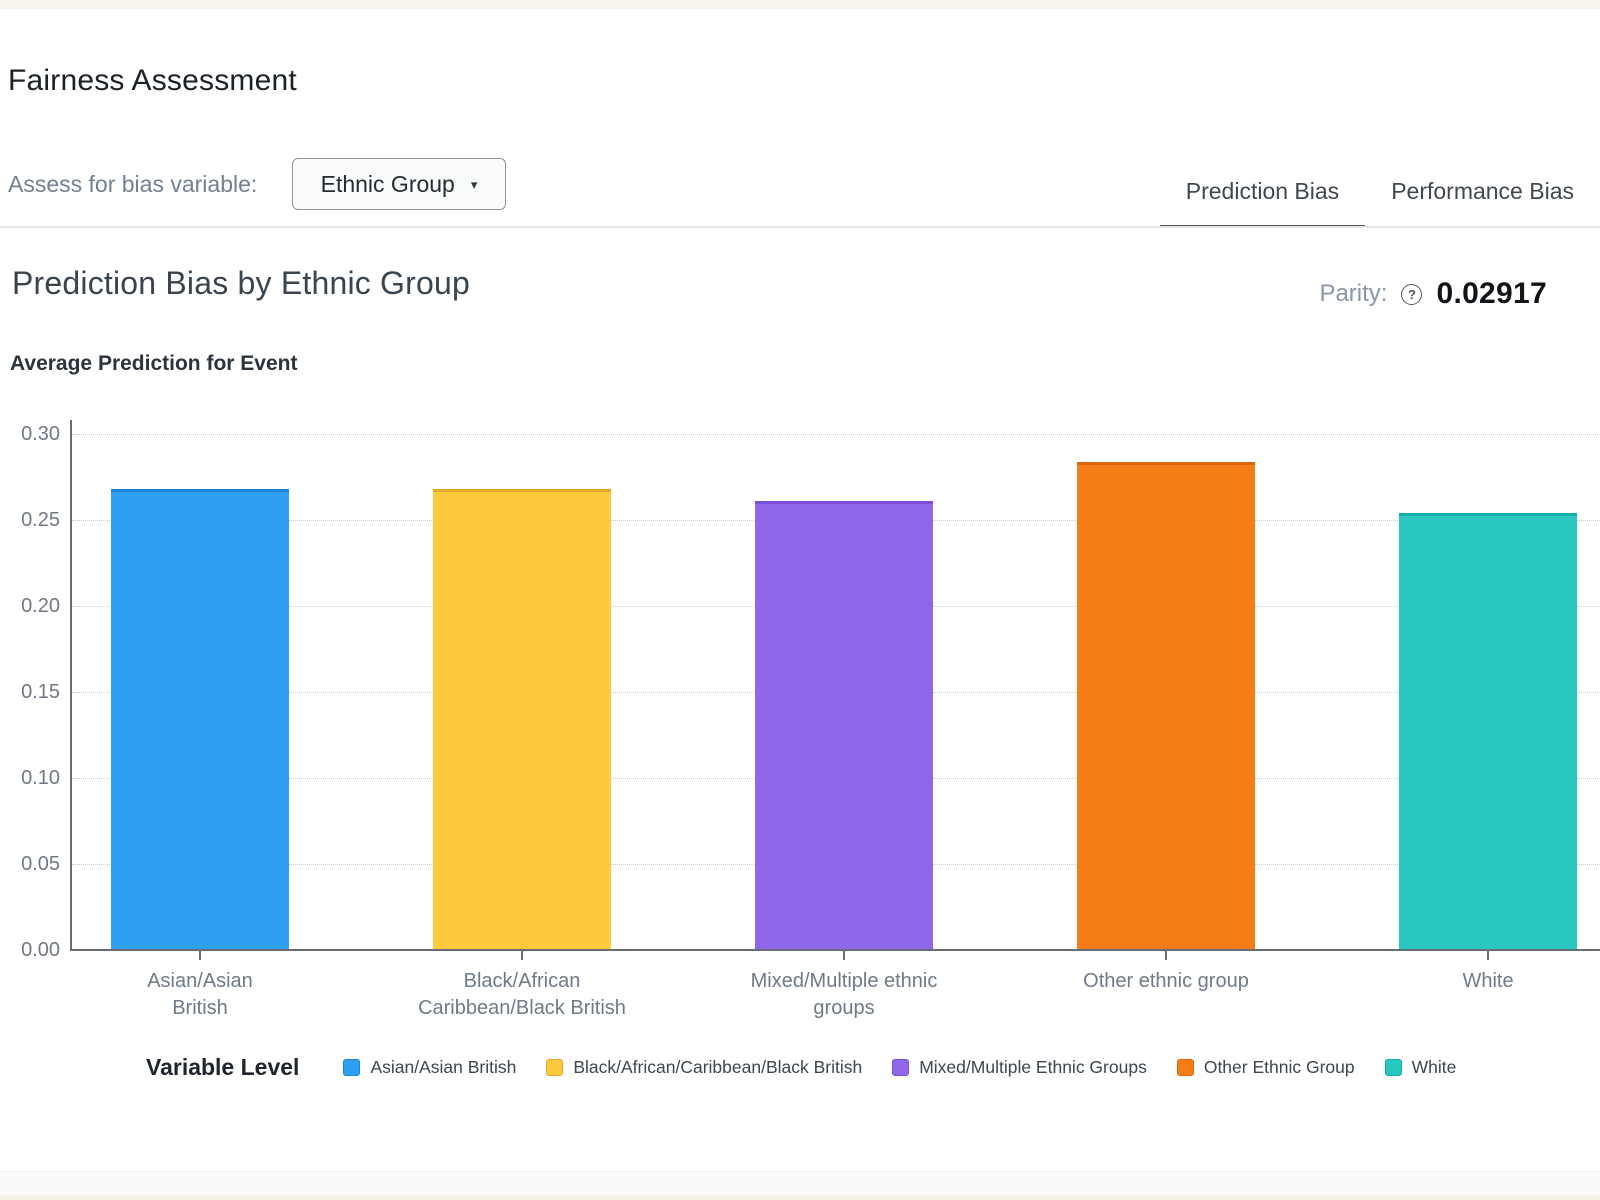 Image resolution: width=1600 pixels, height=1200 pixels. I want to click on tab-performance-bias: Performance Bias, so click(1482, 191).